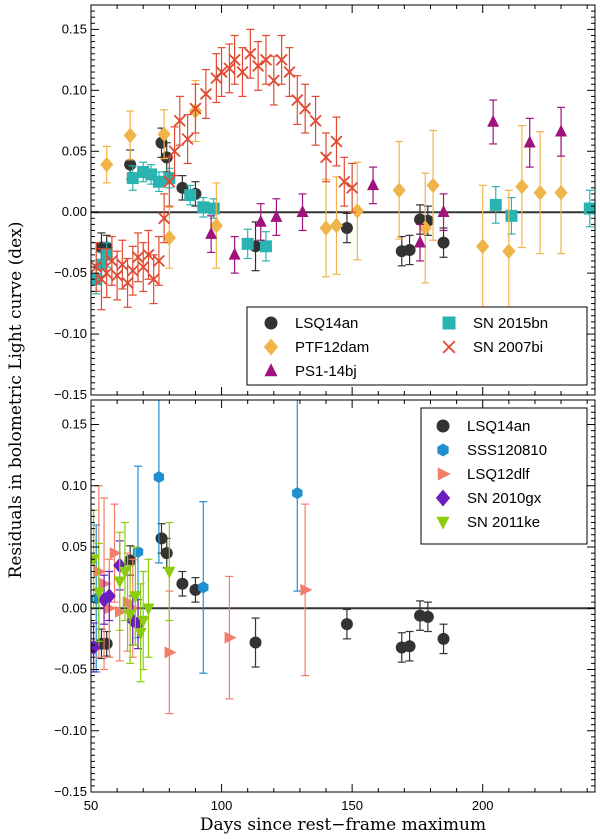  Describe the element at coordinates (70, 394) in the screenshot. I see `y-tick-label: −0.15` at that location.